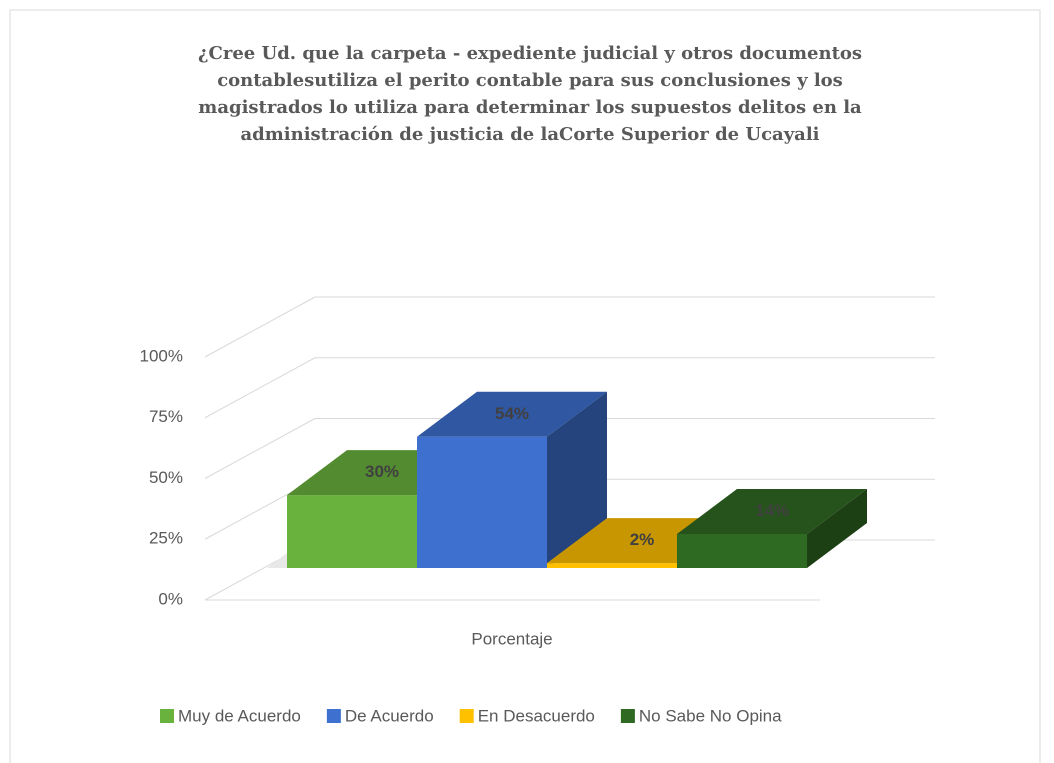 This screenshot has height=763, width=1054. What do you see at coordinates (239, 715) in the screenshot?
I see `legend-label: Muy de Acuerdo` at bounding box center [239, 715].